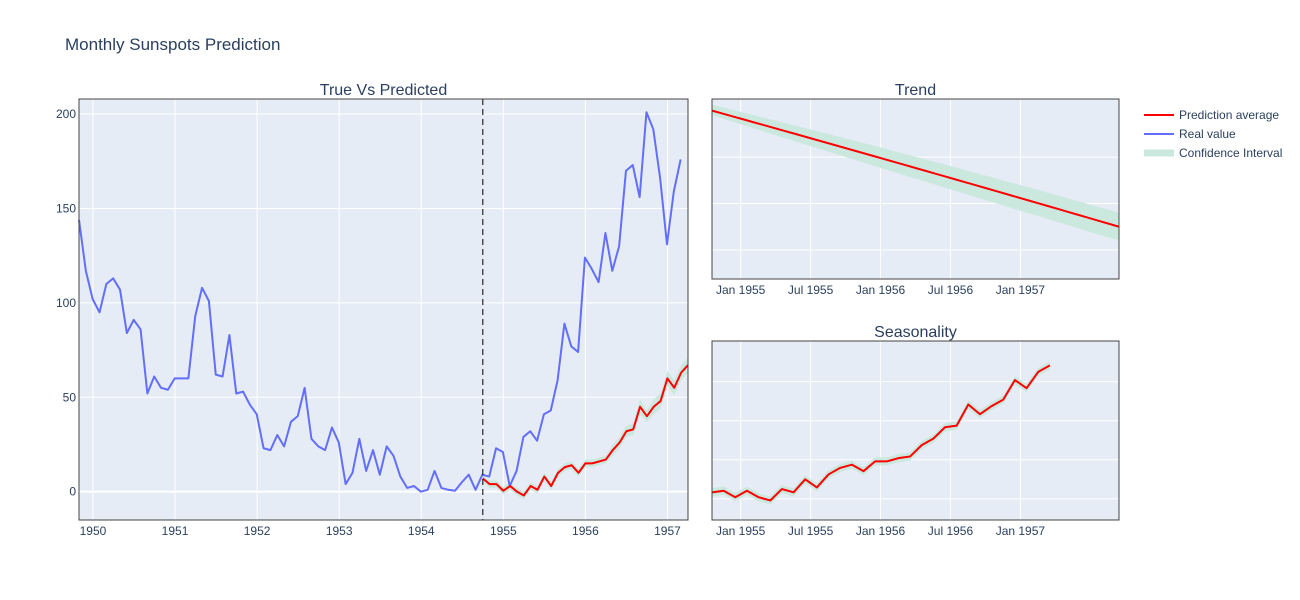  I want to click on y-tick-label: 150, so click(66, 208).